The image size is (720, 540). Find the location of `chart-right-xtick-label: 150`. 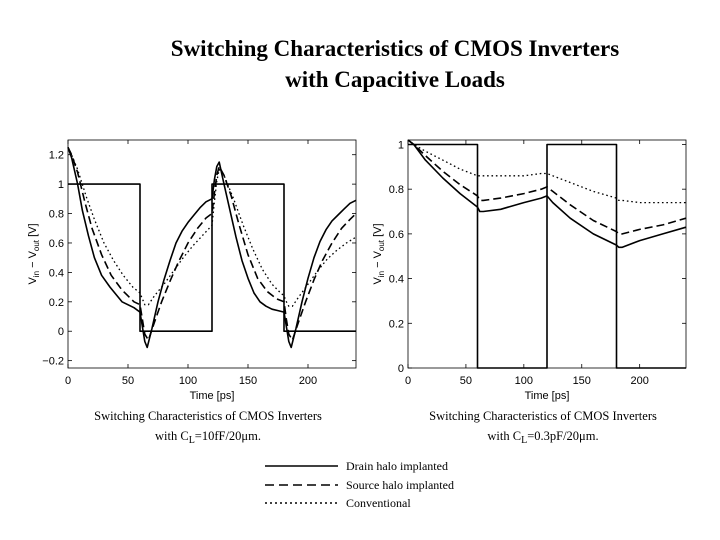

chart-right-xtick-label: 150 is located at coordinates (582, 381).